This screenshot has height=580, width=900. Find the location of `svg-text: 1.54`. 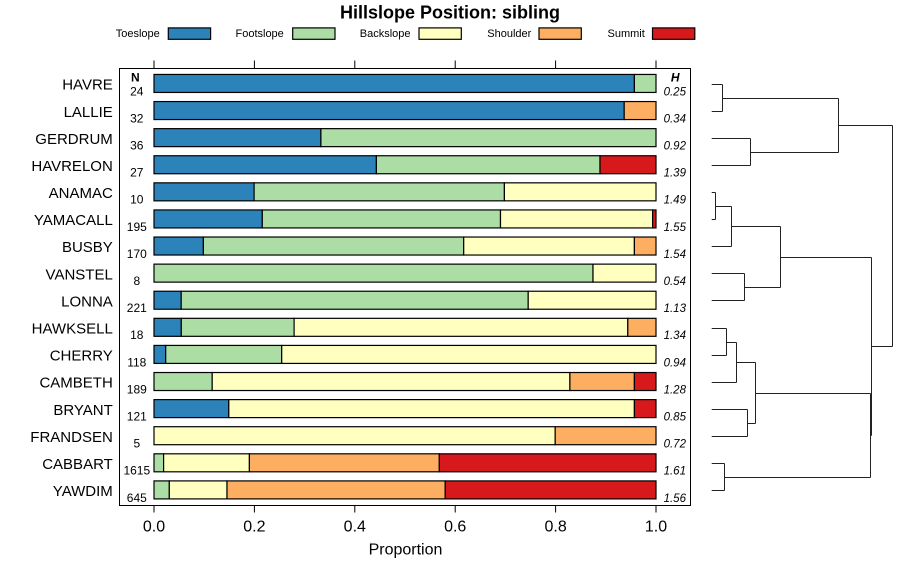

svg-text: 1.54 is located at coordinates (675, 255).